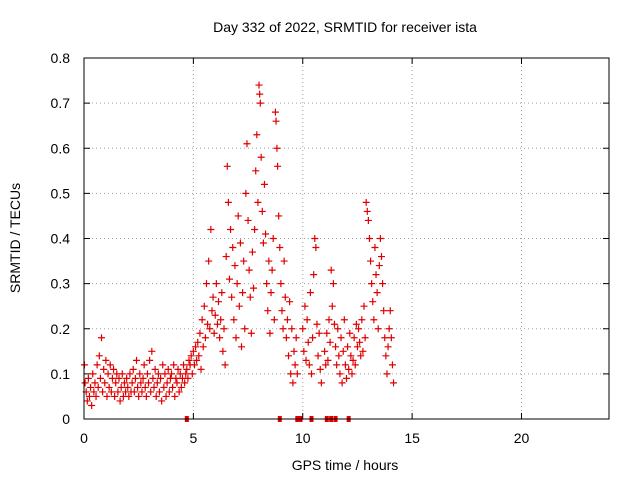  What do you see at coordinates (61, 374) in the screenshot?
I see `y-tick-label: 0.1` at bounding box center [61, 374].